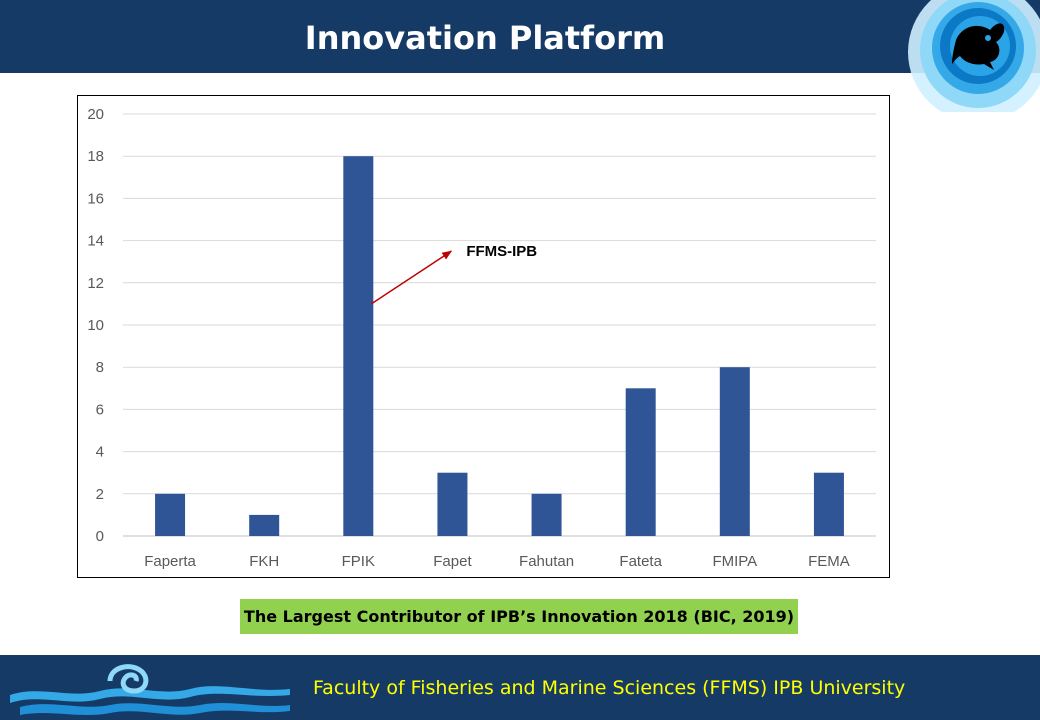  I want to click on y-axis-ticks: 0 2 4 6 8 10 12 14 16 18 20, so click(95, 325).